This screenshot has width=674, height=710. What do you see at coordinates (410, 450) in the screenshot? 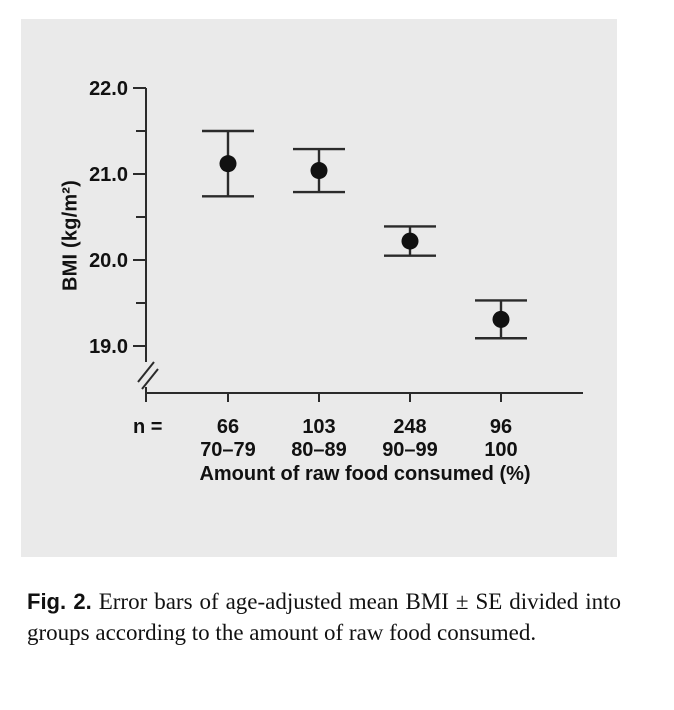
I see `category-label: 90–99` at bounding box center [410, 450].